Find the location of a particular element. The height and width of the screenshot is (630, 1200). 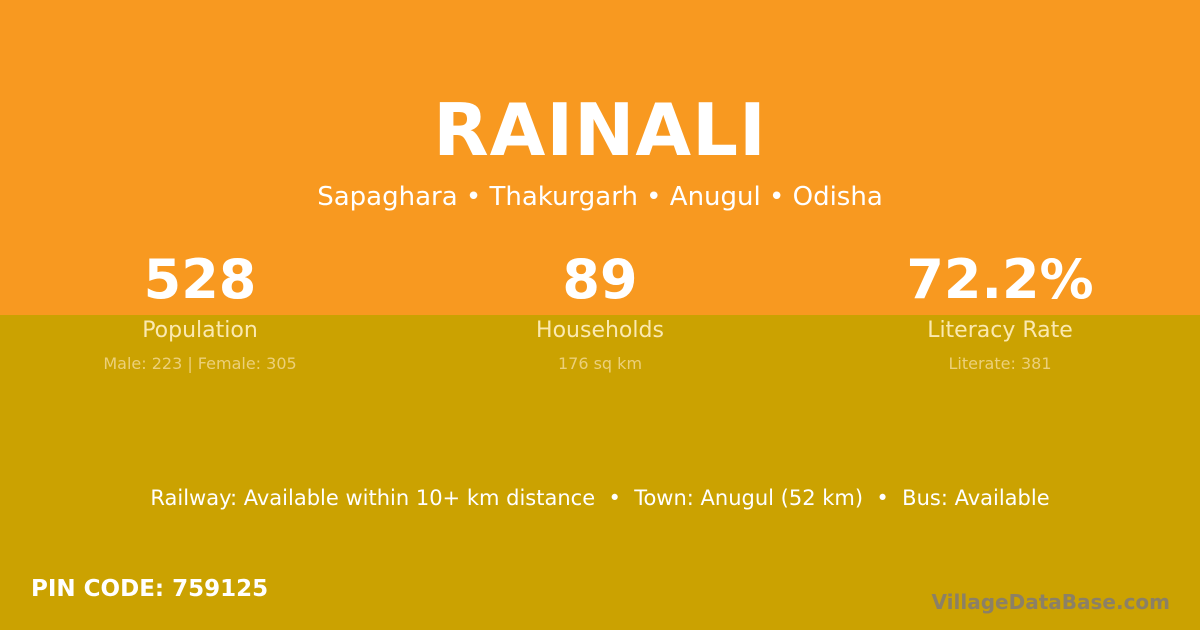

brand-logo: VillageDataBase.com is located at coordinates (1050, 602).